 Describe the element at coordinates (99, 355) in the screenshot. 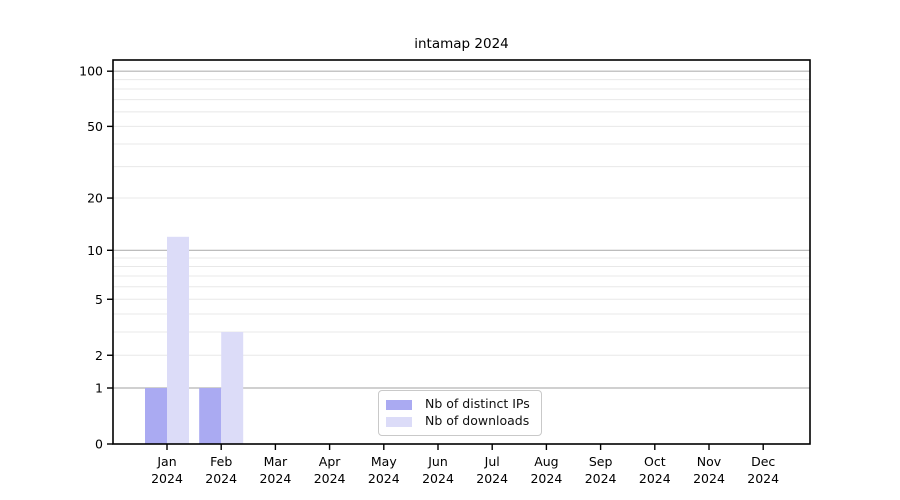

I see `y-tick-label-2: 2` at that location.